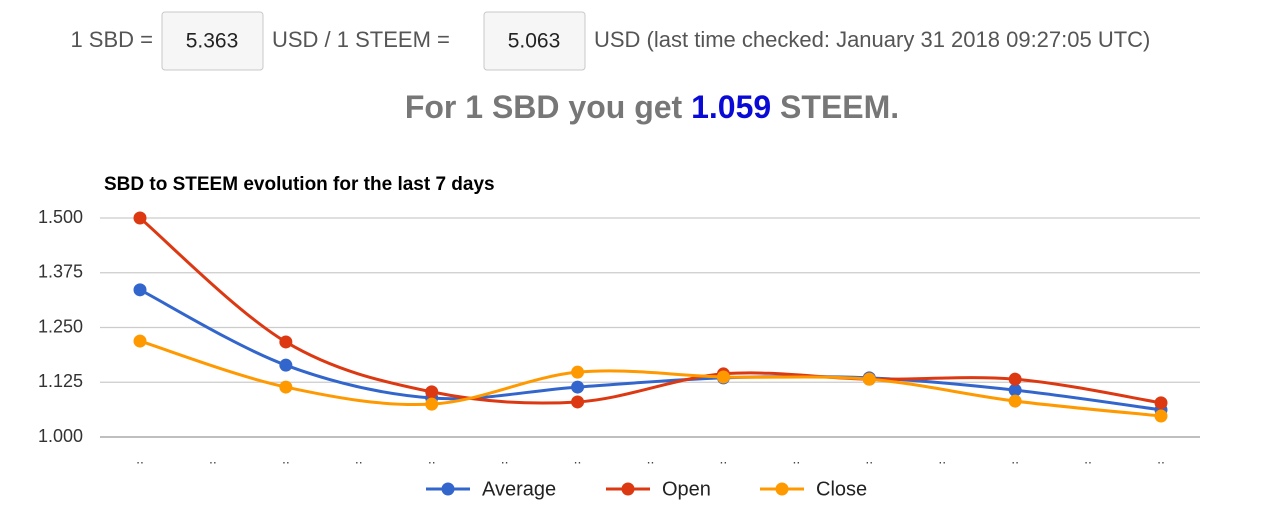 The width and height of the screenshot is (1280, 532). I want to click on result-after: STEEM., so click(839, 107).